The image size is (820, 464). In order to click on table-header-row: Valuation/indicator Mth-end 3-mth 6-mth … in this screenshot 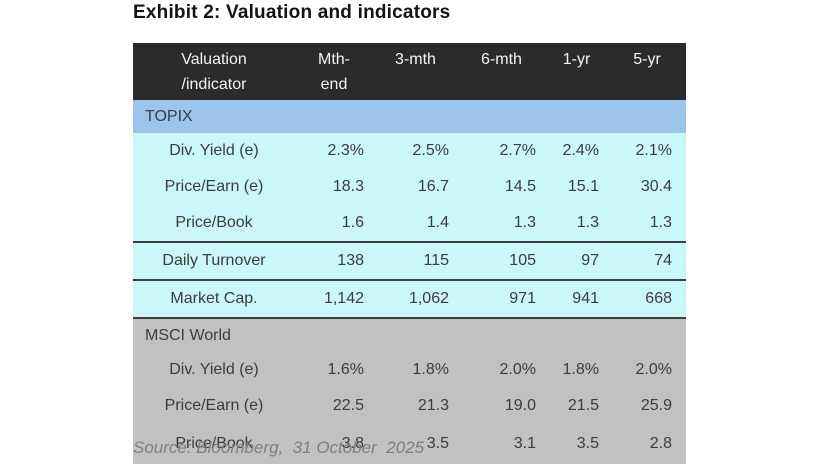, I will do `click(409, 71)`.